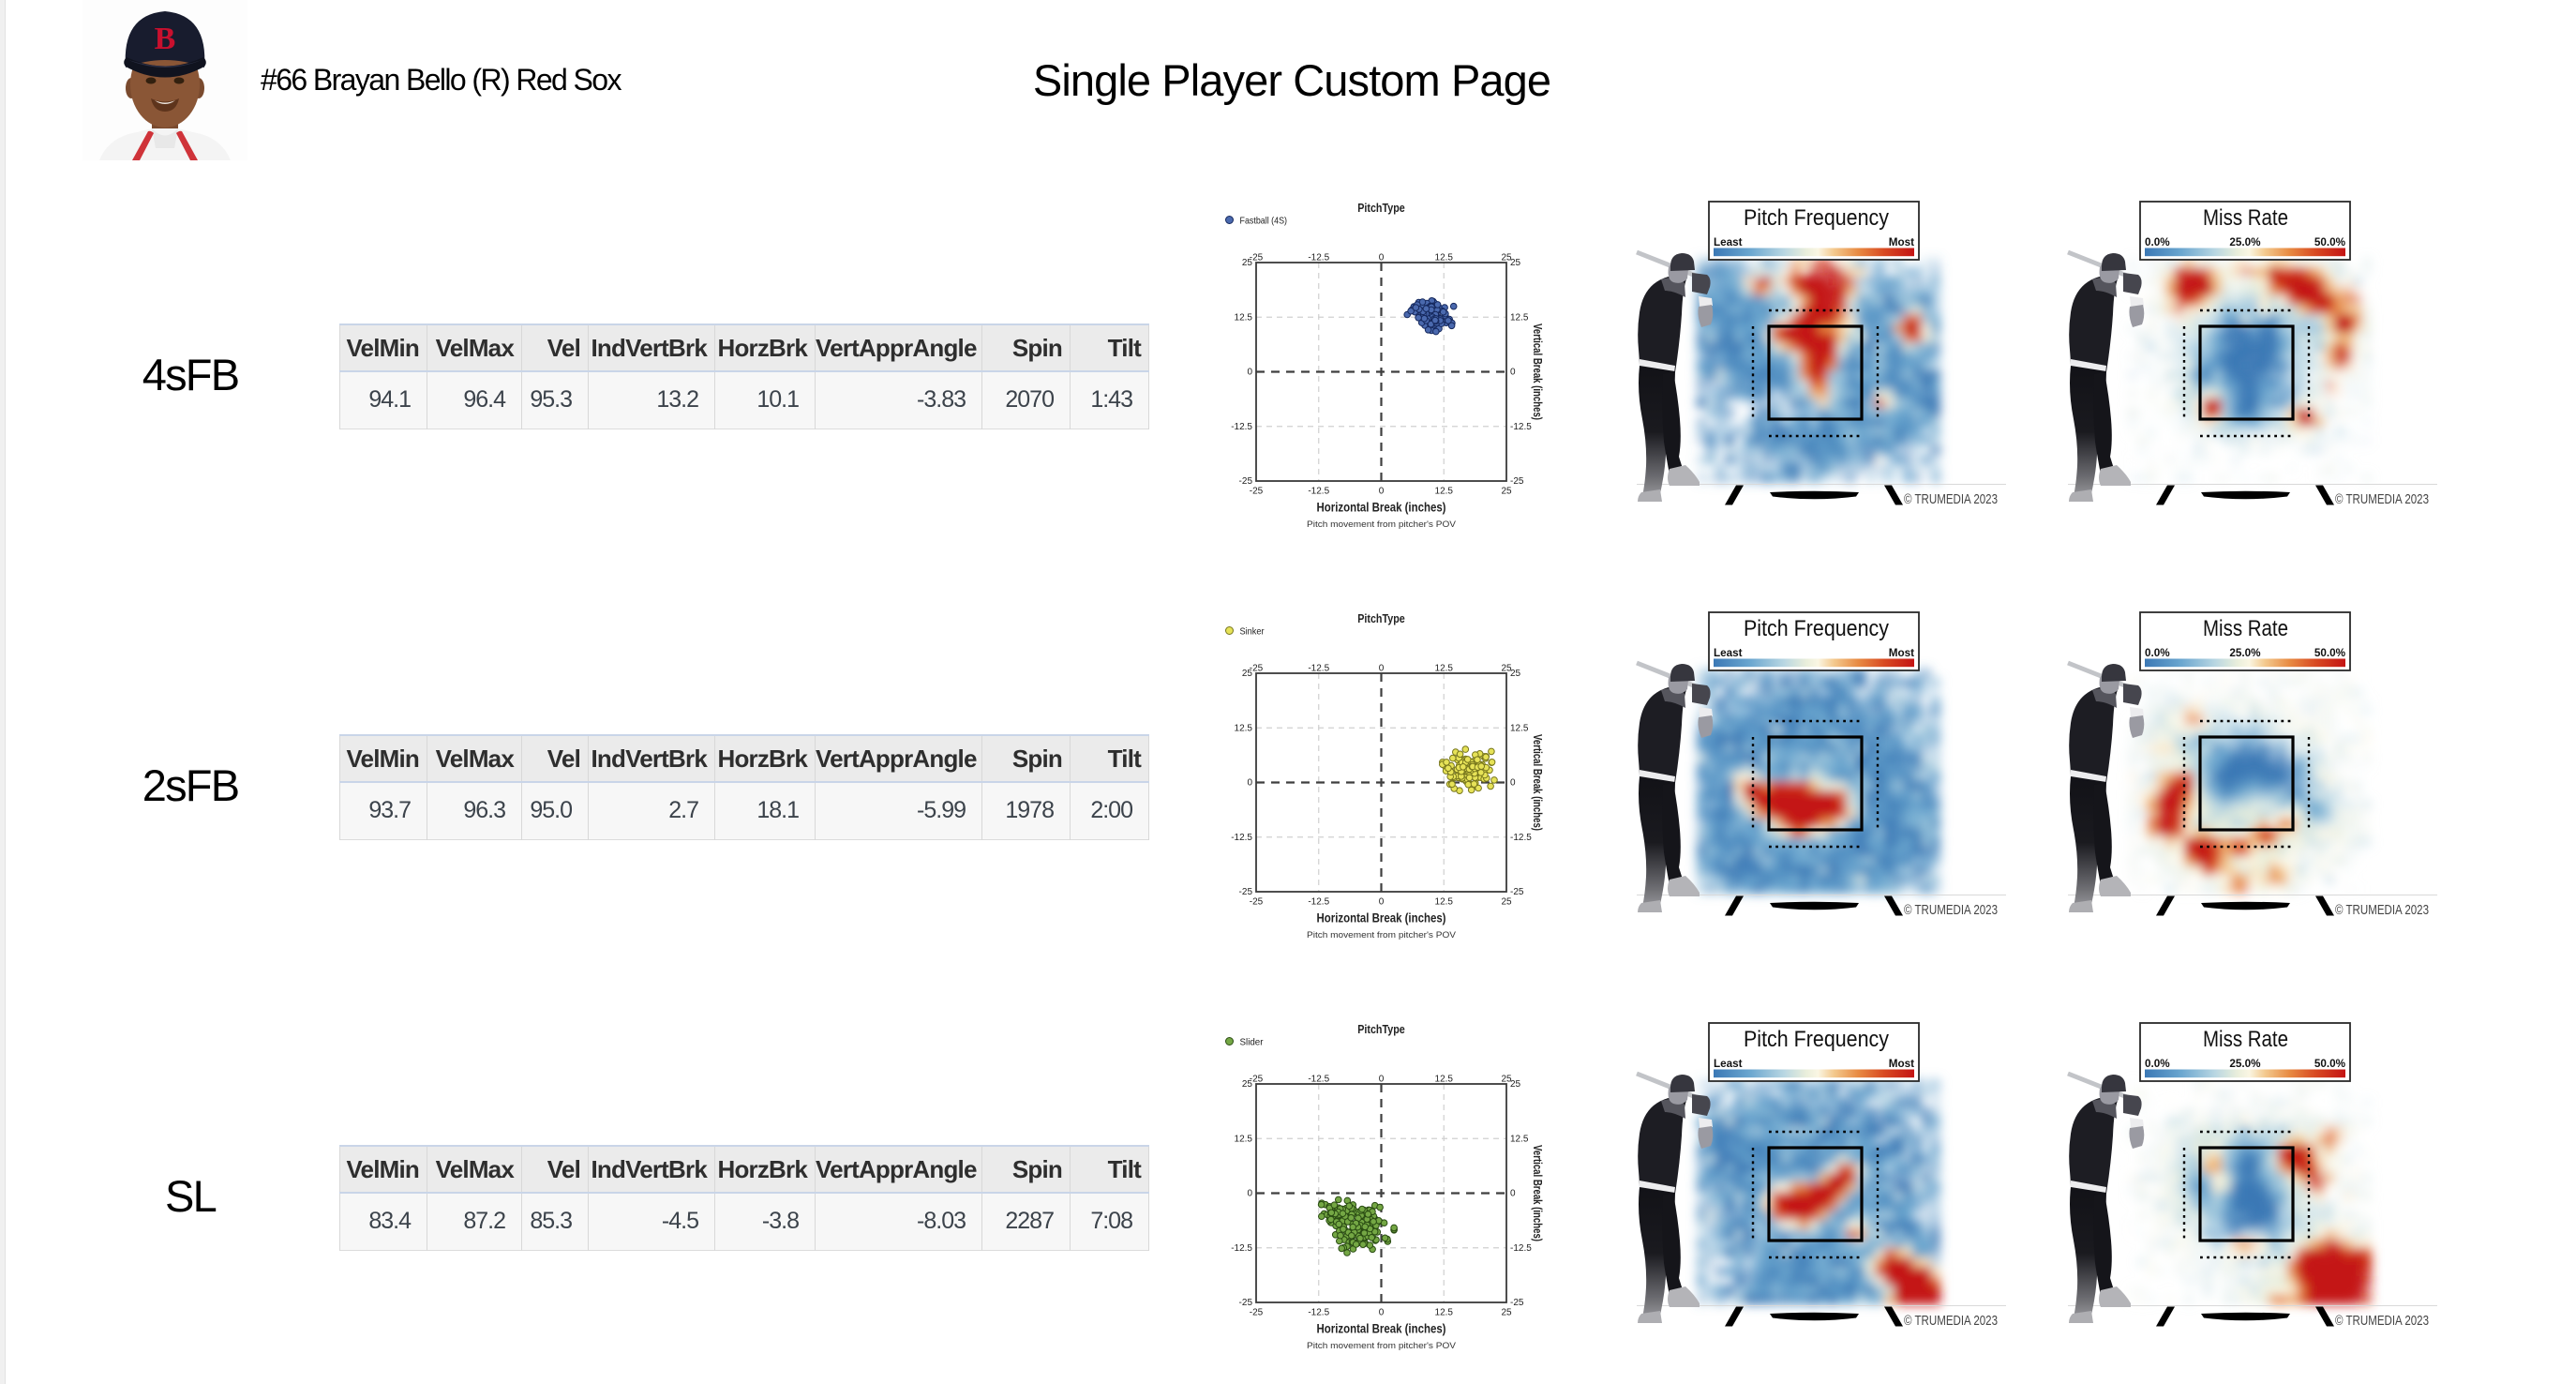 This screenshot has width=2576, height=1384. I want to click on svg-text: B, so click(166, 39).